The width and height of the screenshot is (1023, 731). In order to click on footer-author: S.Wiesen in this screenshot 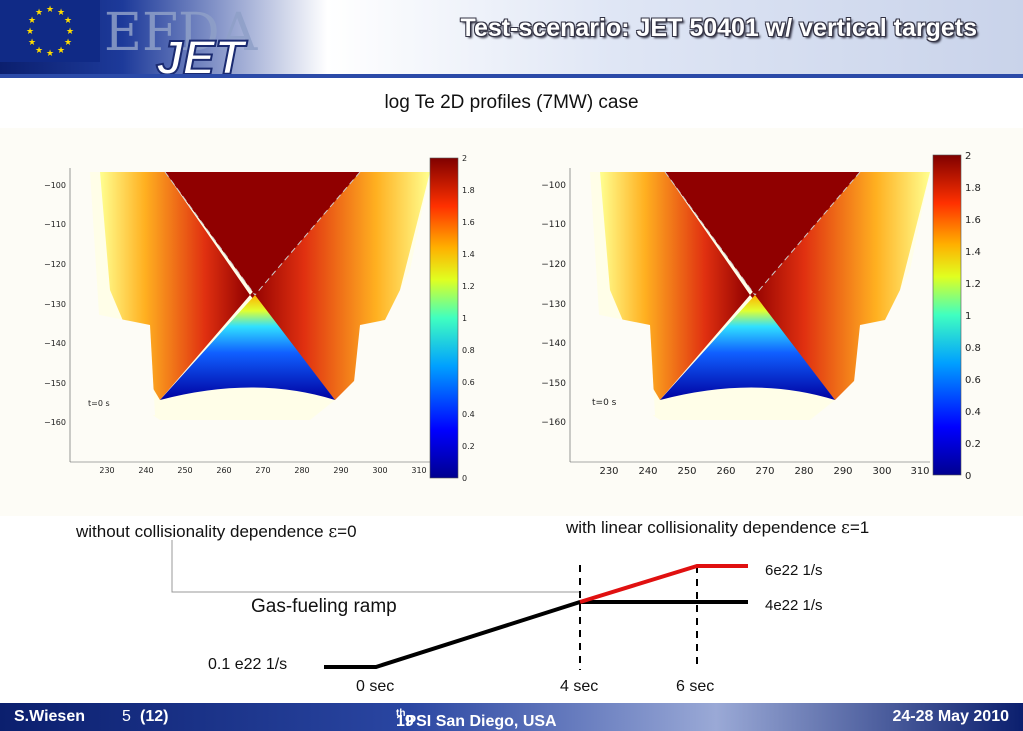, I will do `click(49, 716)`.